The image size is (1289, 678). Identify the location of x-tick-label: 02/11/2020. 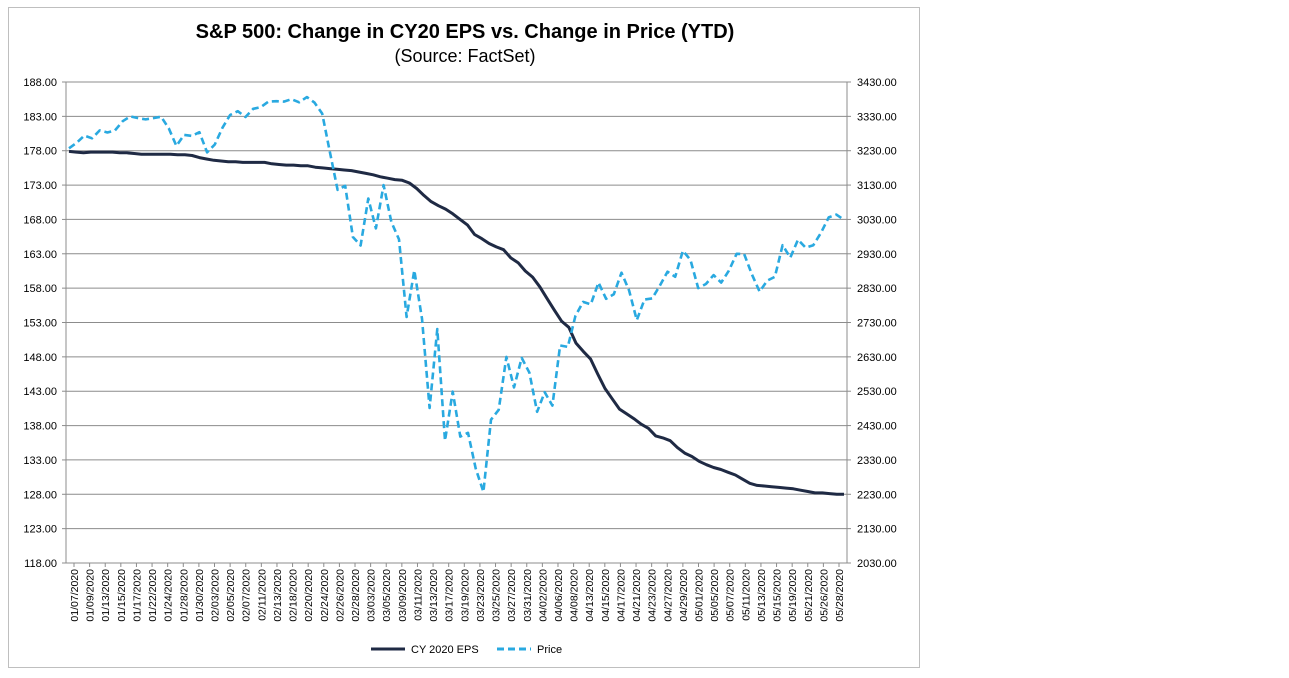
(262, 595).